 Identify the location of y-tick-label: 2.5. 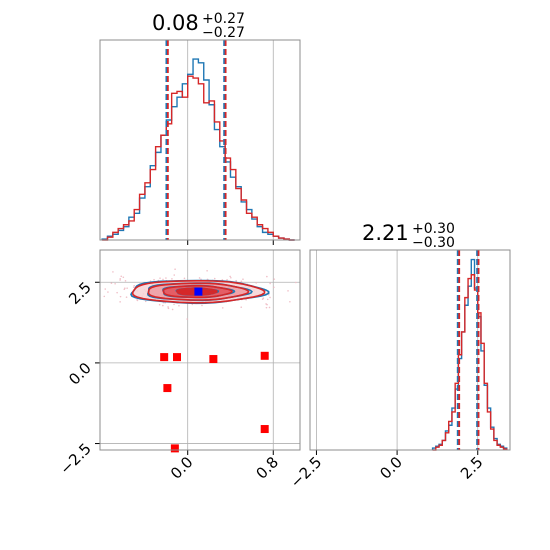
(80, 293).